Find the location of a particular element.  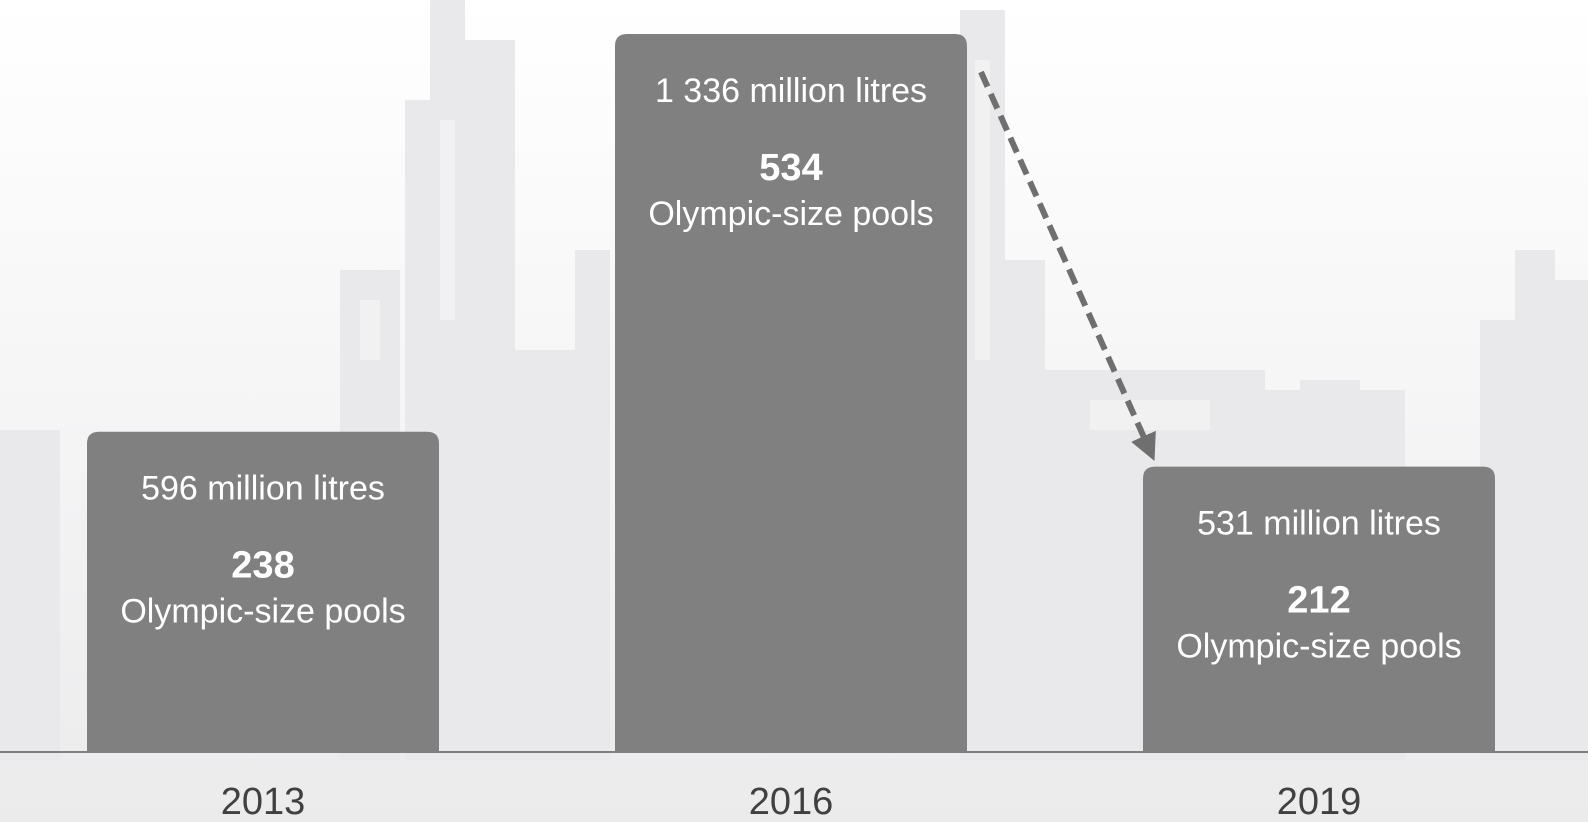

x-tick-label-2019: 2019 is located at coordinates (1319, 801).